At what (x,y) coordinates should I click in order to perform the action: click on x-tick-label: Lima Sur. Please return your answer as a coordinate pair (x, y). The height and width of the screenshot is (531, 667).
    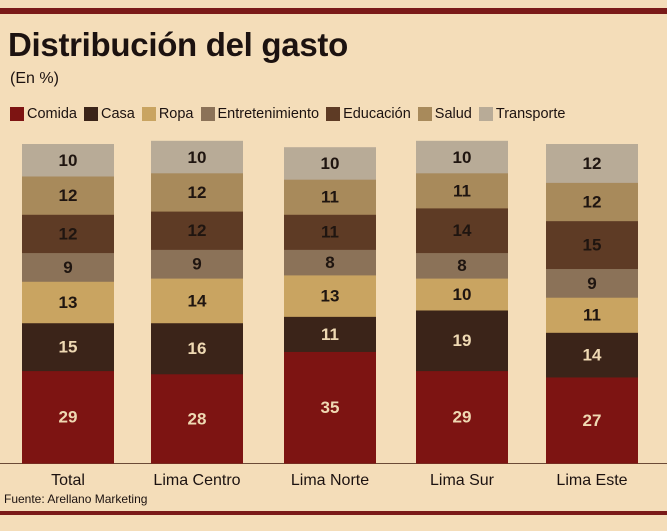
    Looking at the image, I should click on (462, 480).